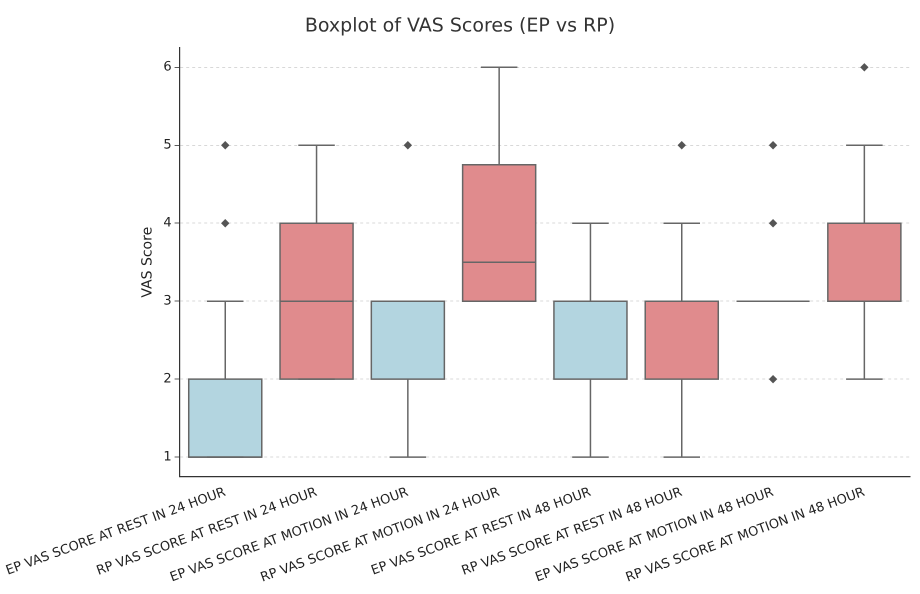  What do you see at coordinates (167, 145) in the screenshot?
I see `y-tick-label: 5` at bounding box center [167, 145].